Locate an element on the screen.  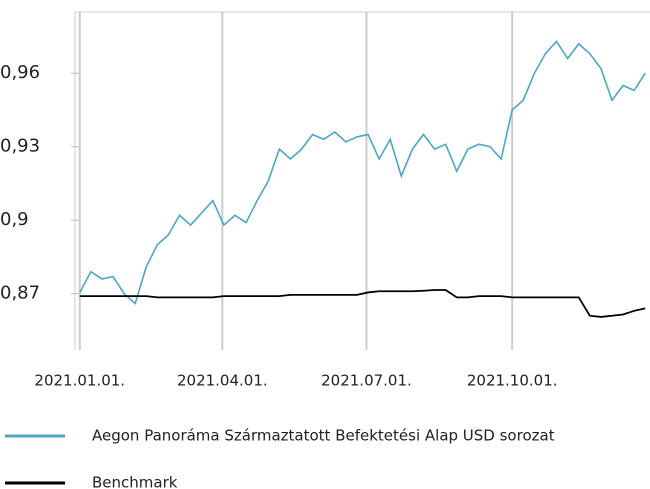
y-tick-label: 0,87 is located at coordinates (20, 293).